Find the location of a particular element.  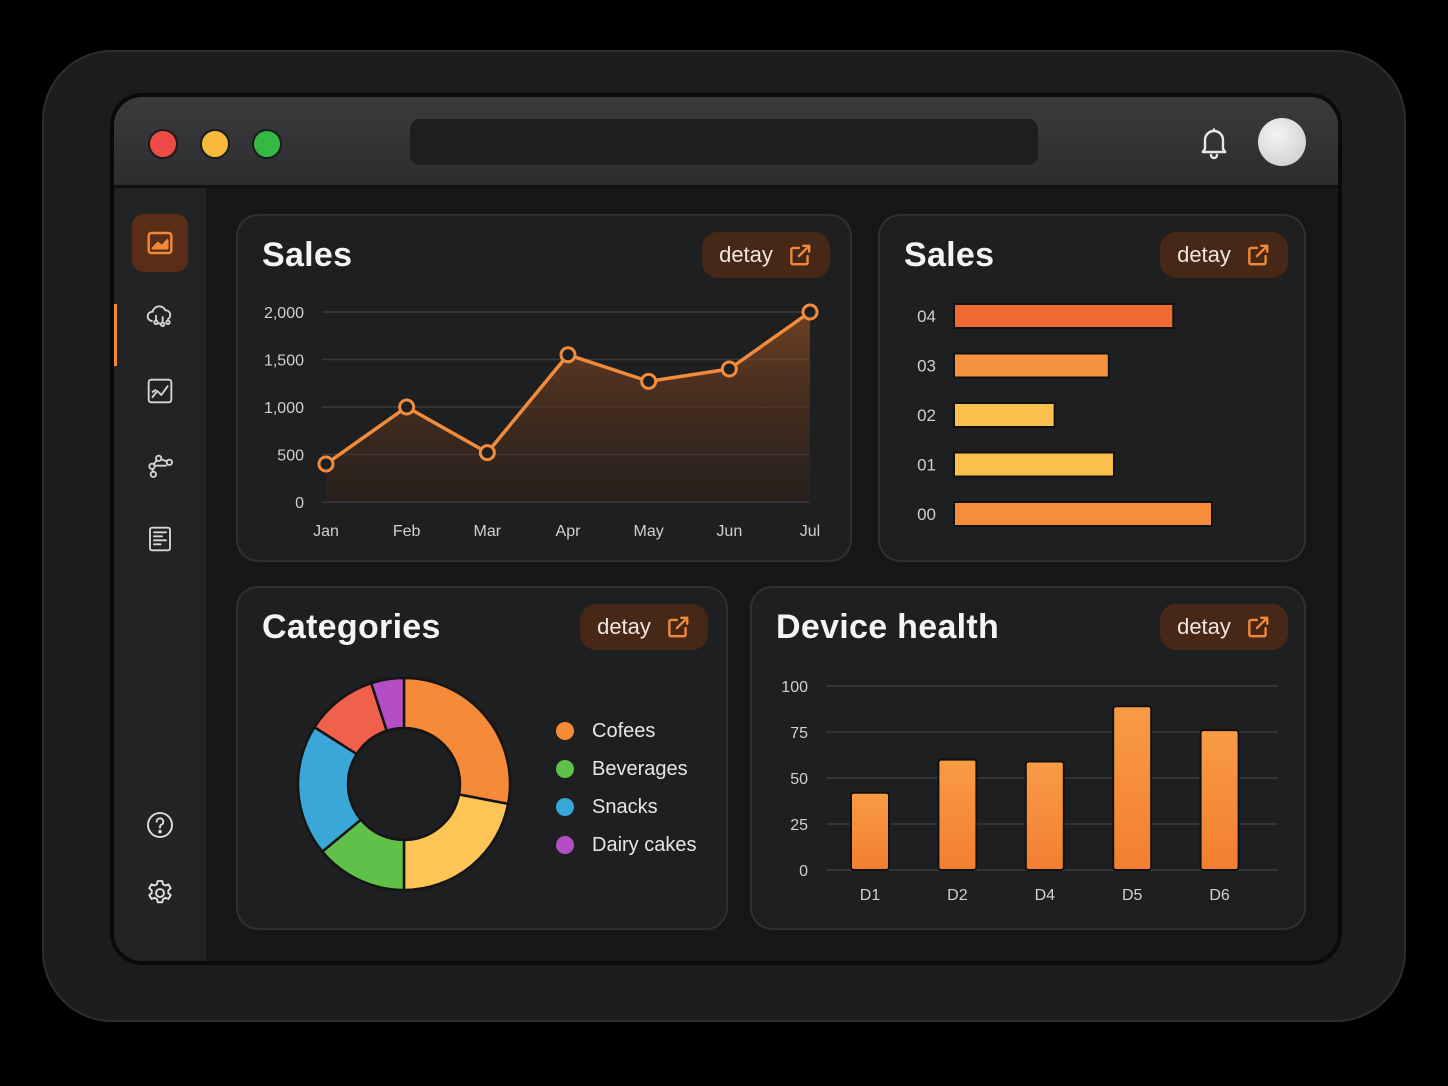

sidebar-item-help is located at coordinates (160, 825).